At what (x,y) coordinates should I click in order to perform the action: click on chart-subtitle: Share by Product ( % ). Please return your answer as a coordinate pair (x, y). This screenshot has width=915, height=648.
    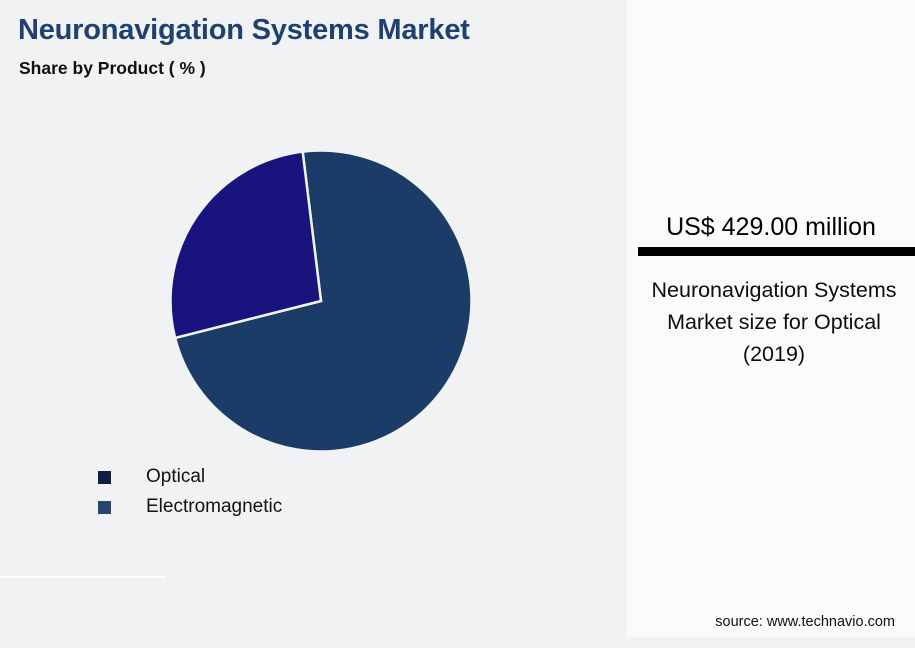
    Looking at the image, I should click on (112, 68).